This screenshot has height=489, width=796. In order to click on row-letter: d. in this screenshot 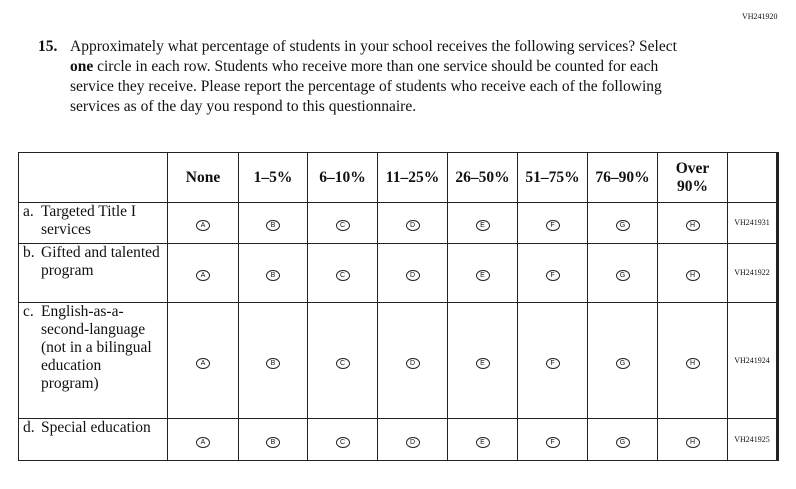, I will do `click(29, 427)`.